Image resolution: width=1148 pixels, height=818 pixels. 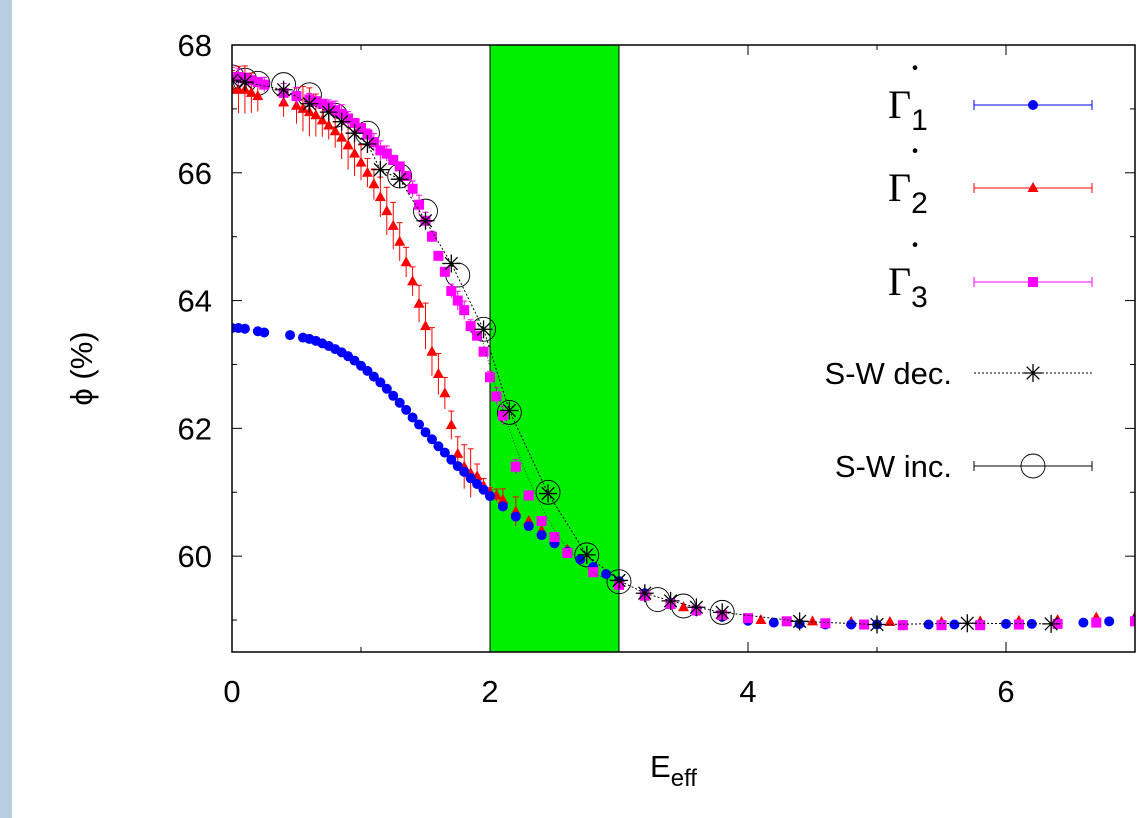 What do you see at coordinates (195, 45) in the screenshot?
I see `y-tick-label: 68` at bounding box center [195, 45].